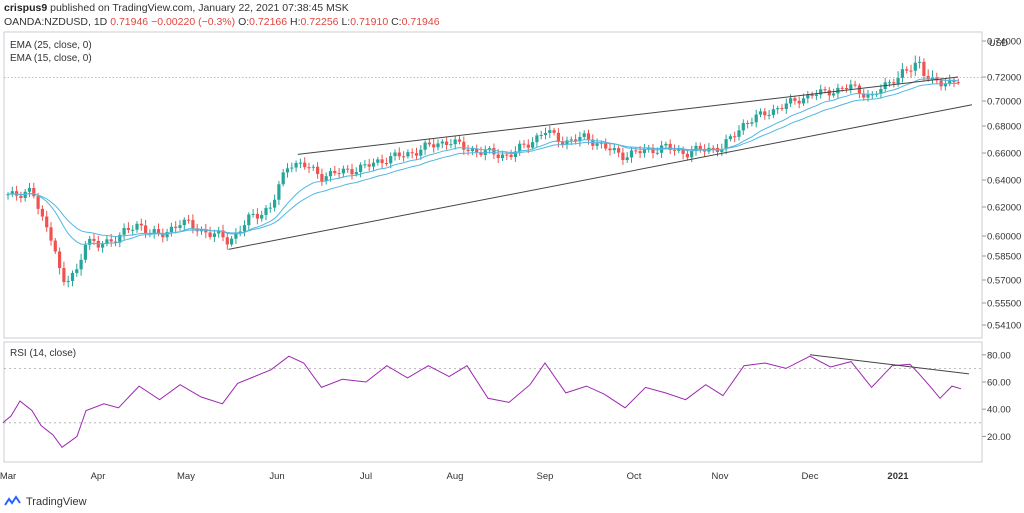 The height and width of the screenshot is (513, 1024). Describe the element at coordinates (720, 476) in the screenshot. I see `time-tick-label-8: Nov` at that location.